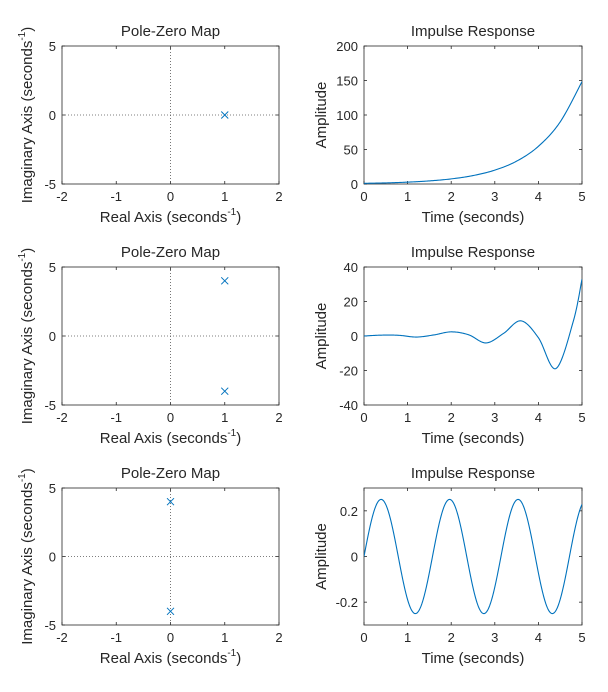  What do you see at coordinates (348, 371) in the screenshot?
I see `y-tick-label: -20` at bounding box center [348, 371].